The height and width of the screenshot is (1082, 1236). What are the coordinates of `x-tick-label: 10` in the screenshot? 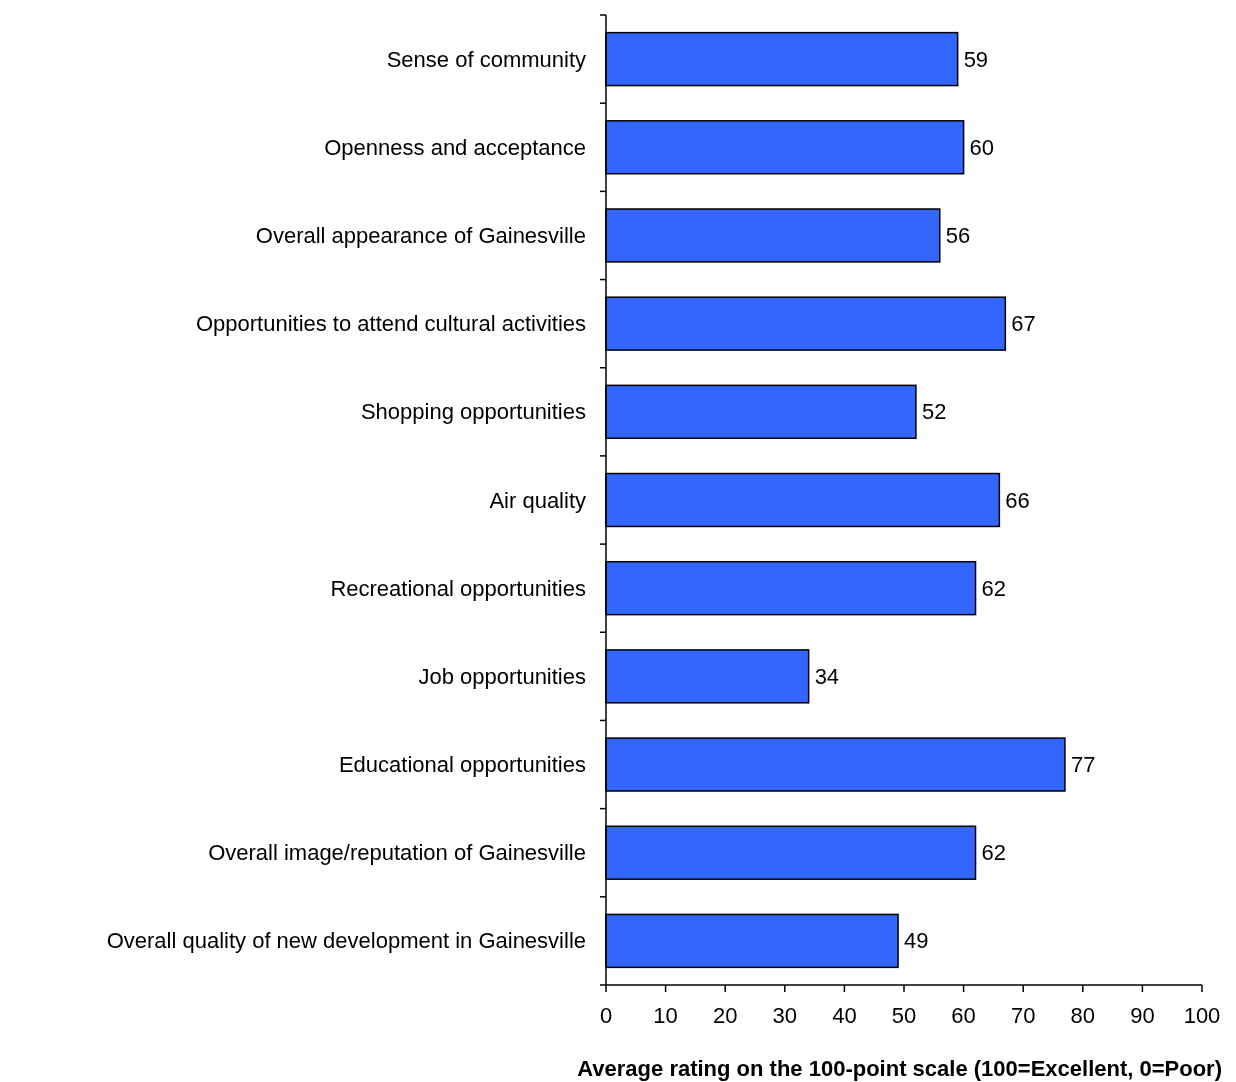 It's located at (665, 1015).